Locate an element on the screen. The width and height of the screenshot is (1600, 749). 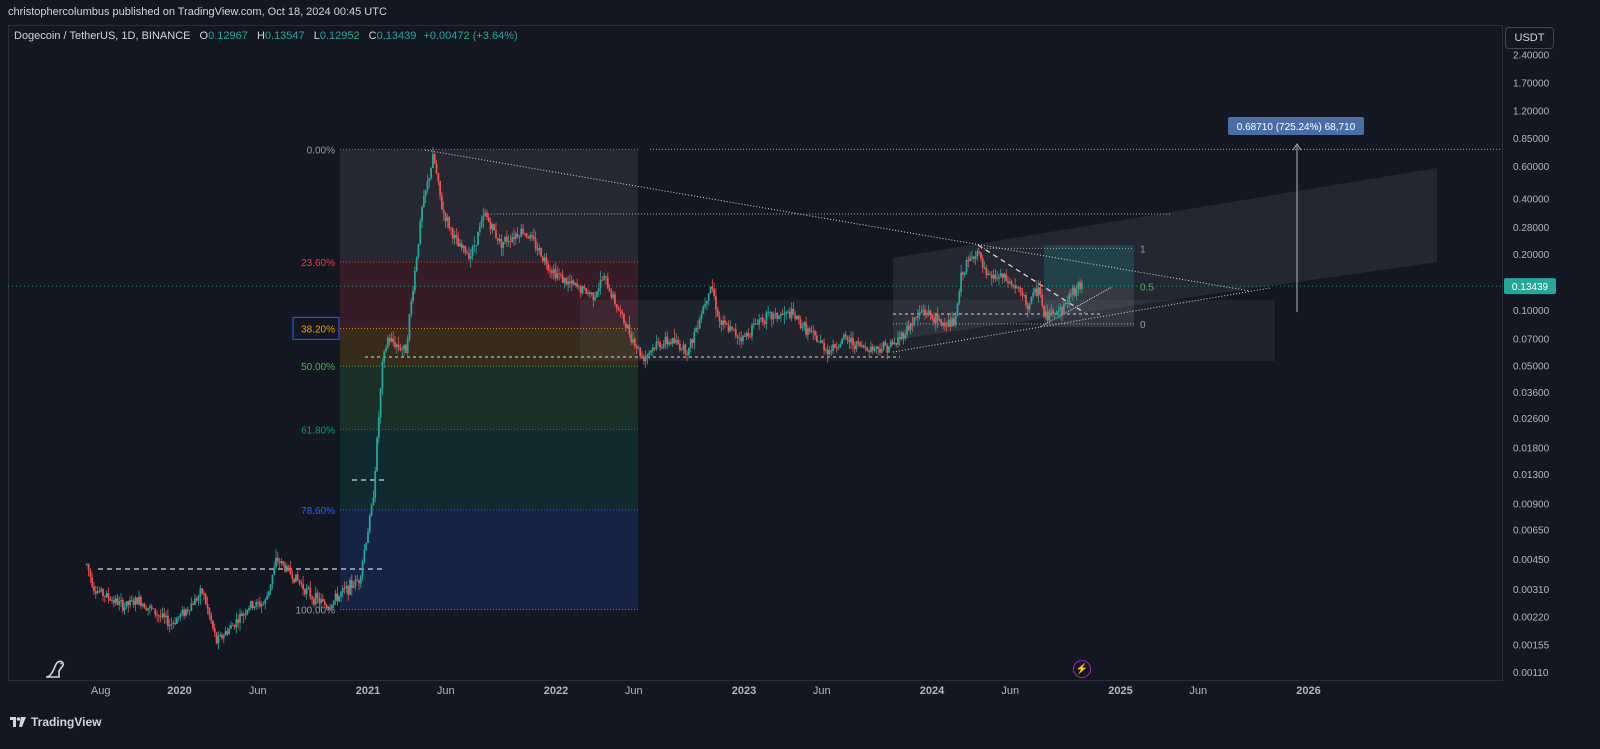
open-value: 0.12967 is located at coordinates (228, 36).